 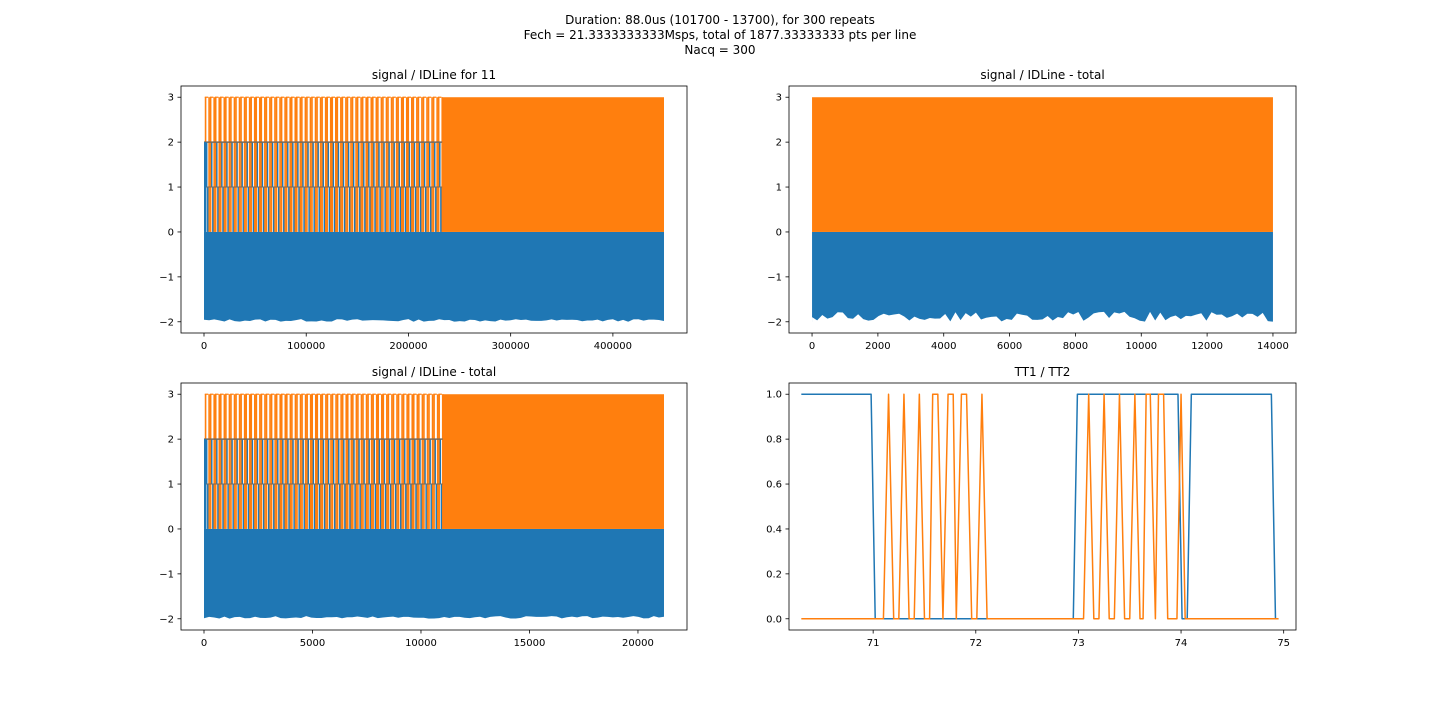 I want to click on signal-lower-noise, so click(x=1042, y=322).